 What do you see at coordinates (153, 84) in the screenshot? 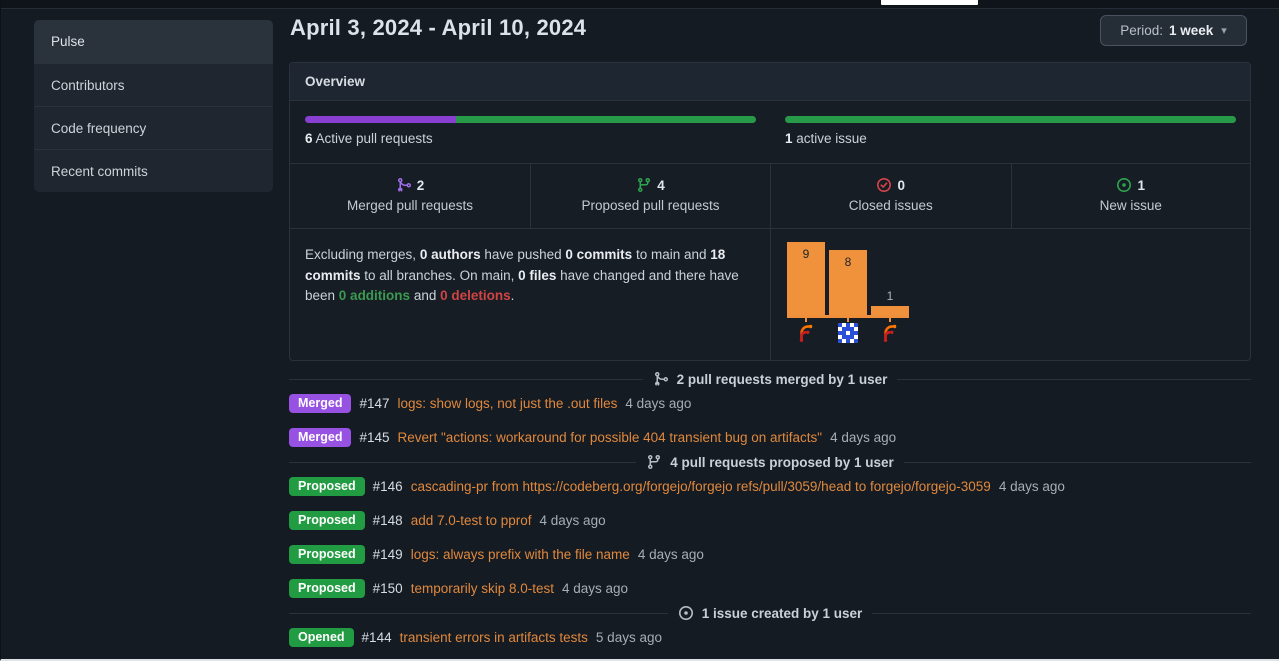
I see `sidebar-item-contributors: Contributors` at bounding box center [153, 84].